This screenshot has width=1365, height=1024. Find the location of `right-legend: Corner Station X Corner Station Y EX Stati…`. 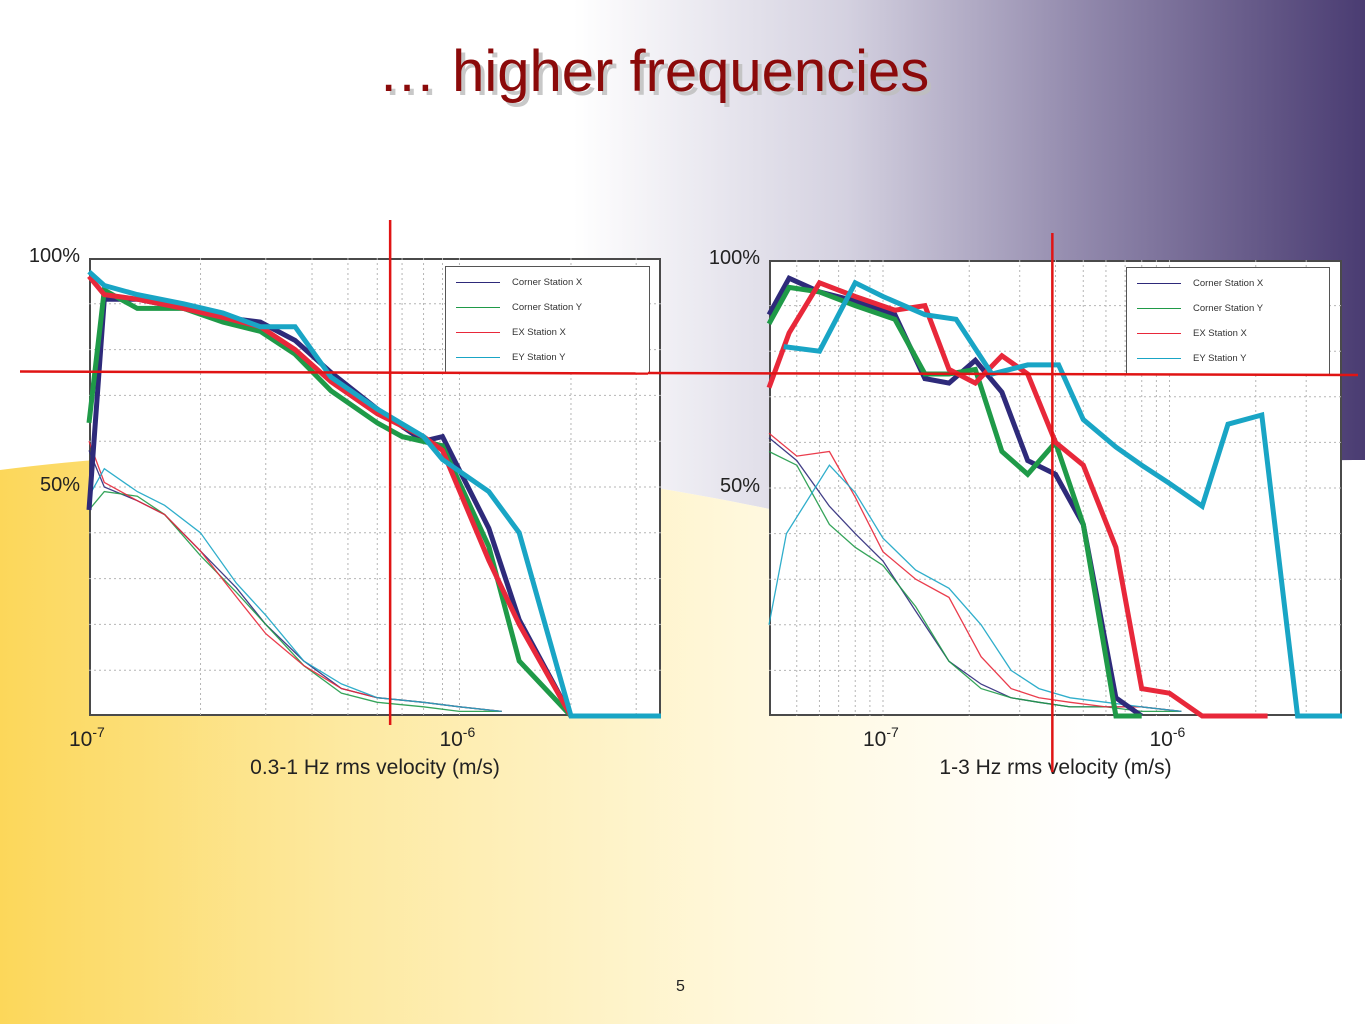

right-legend: Corner Station X Corner Station Y EX Stati… is located at coordinates (1228, 321).